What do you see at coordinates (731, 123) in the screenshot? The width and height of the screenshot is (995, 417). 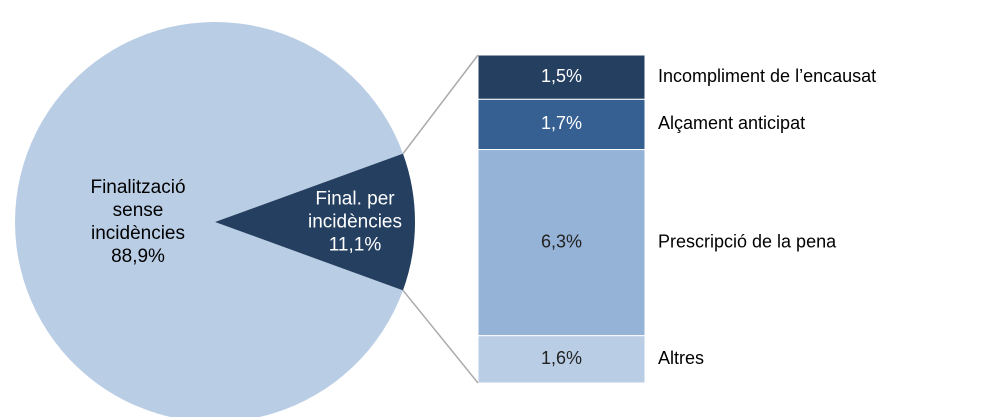 I see `category-label: Alçament anticipat` at bounding box center [731, 123].